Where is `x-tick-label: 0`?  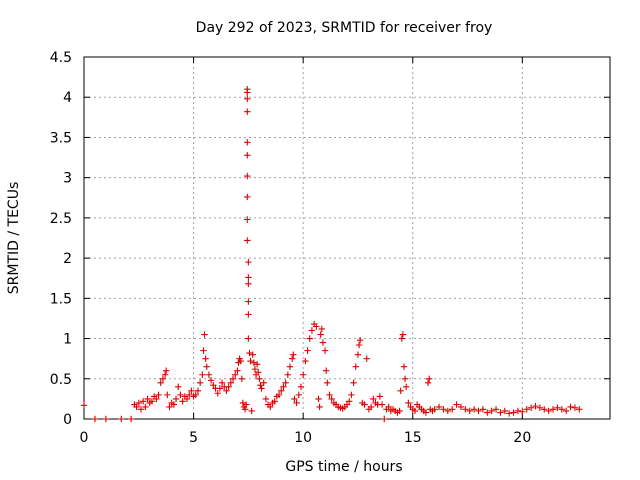
x-tick-label: 0 is located at coordinates (84, 438).